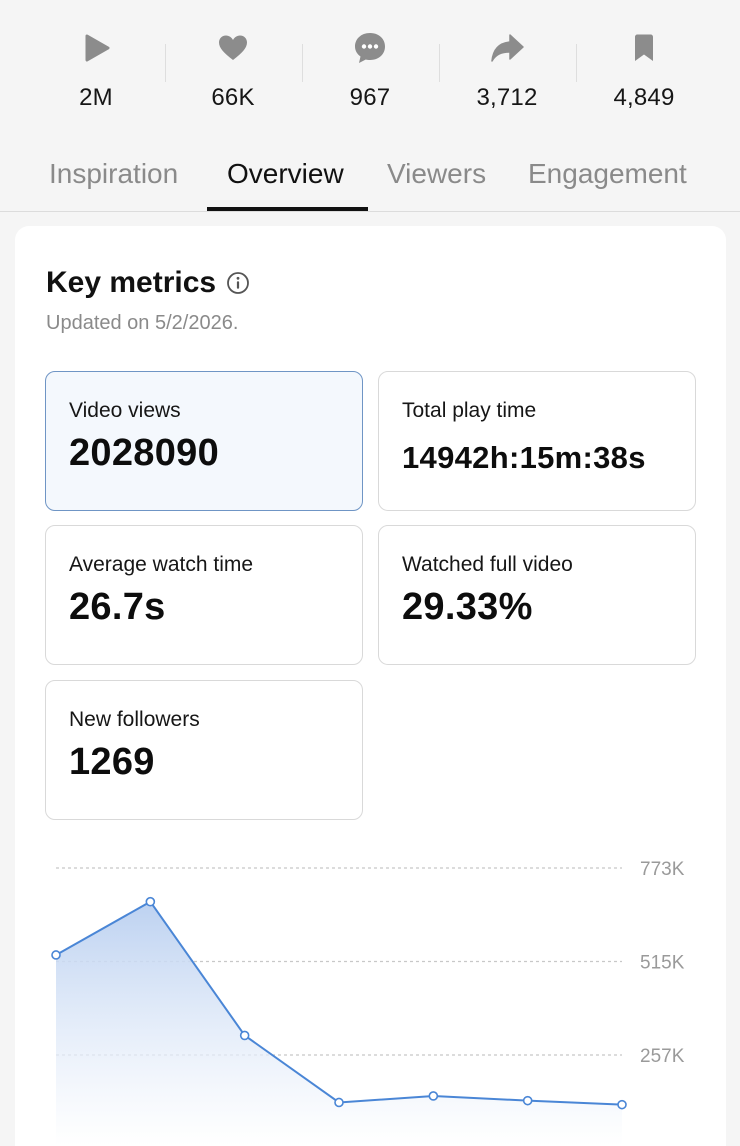 The image size is (740, 1146). I want to click on comment-icon, so click(370, 48).